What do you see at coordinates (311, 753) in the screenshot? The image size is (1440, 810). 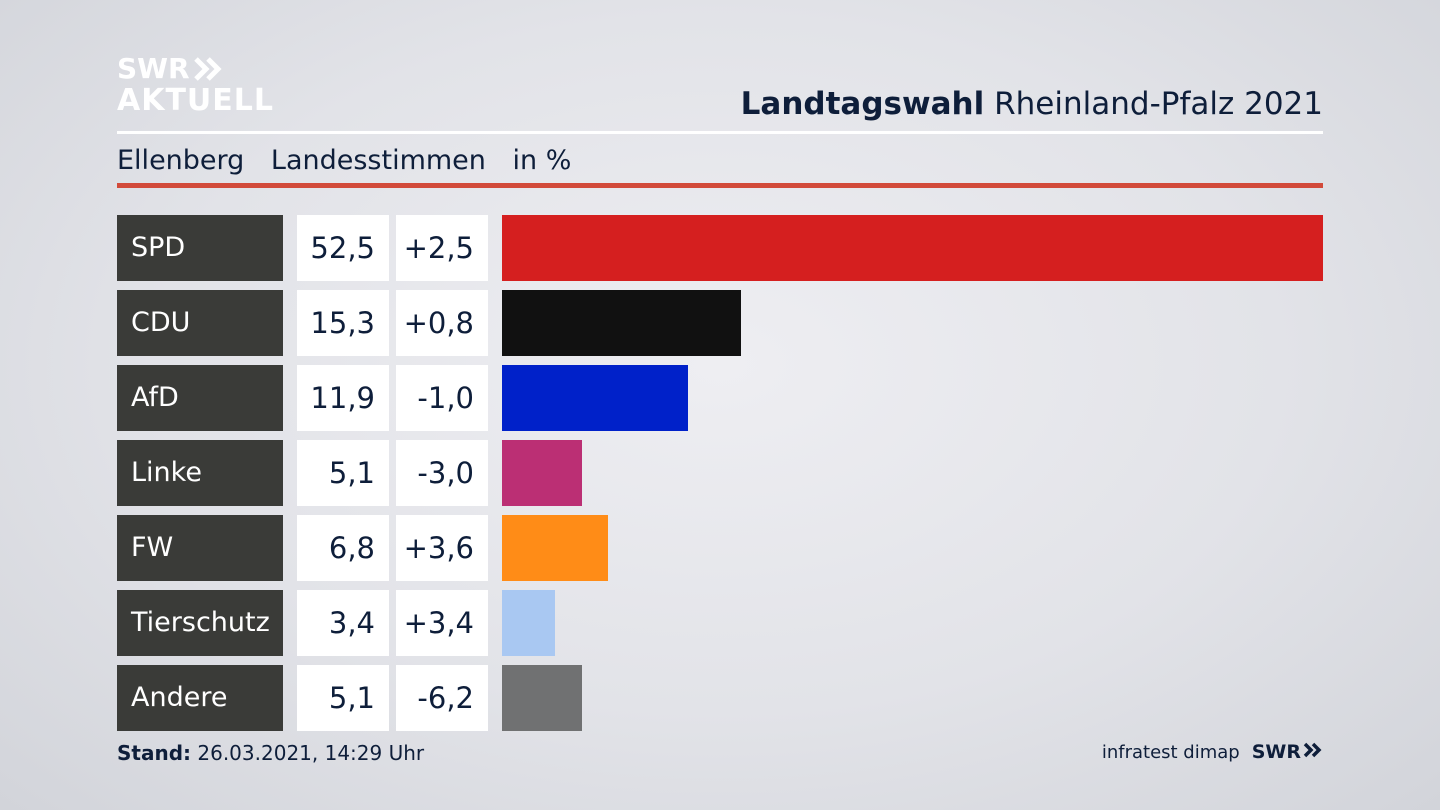 I see `stand-value: 26.03.2021, 14:29 Uhr` at bounding box center [311, 753].